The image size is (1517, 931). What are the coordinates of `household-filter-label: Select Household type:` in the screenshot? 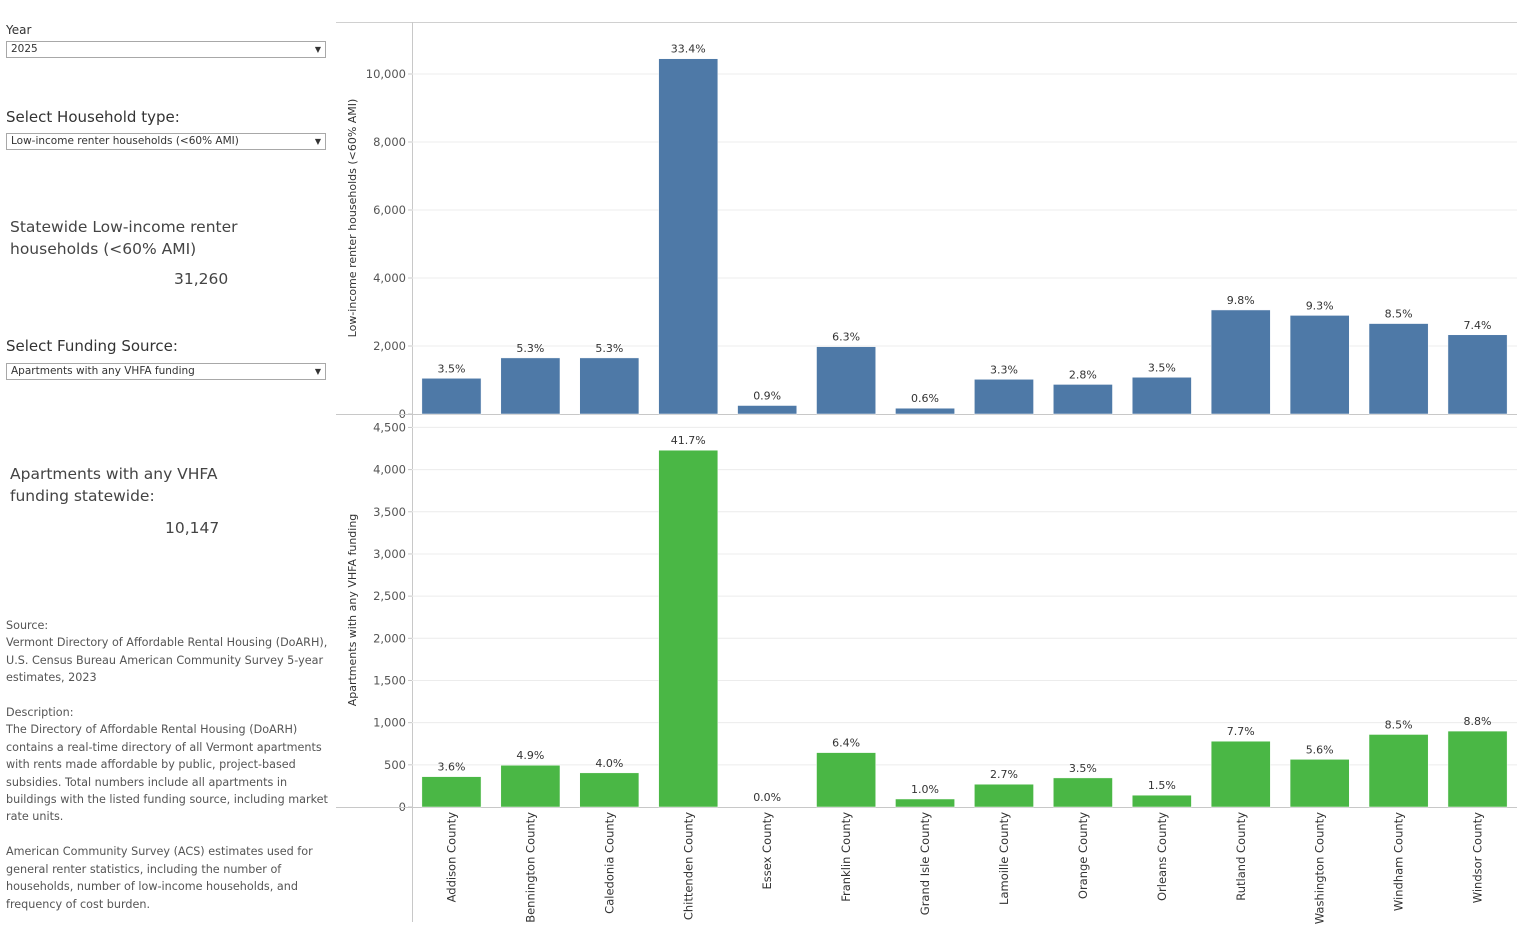 It's located at (93, 117).